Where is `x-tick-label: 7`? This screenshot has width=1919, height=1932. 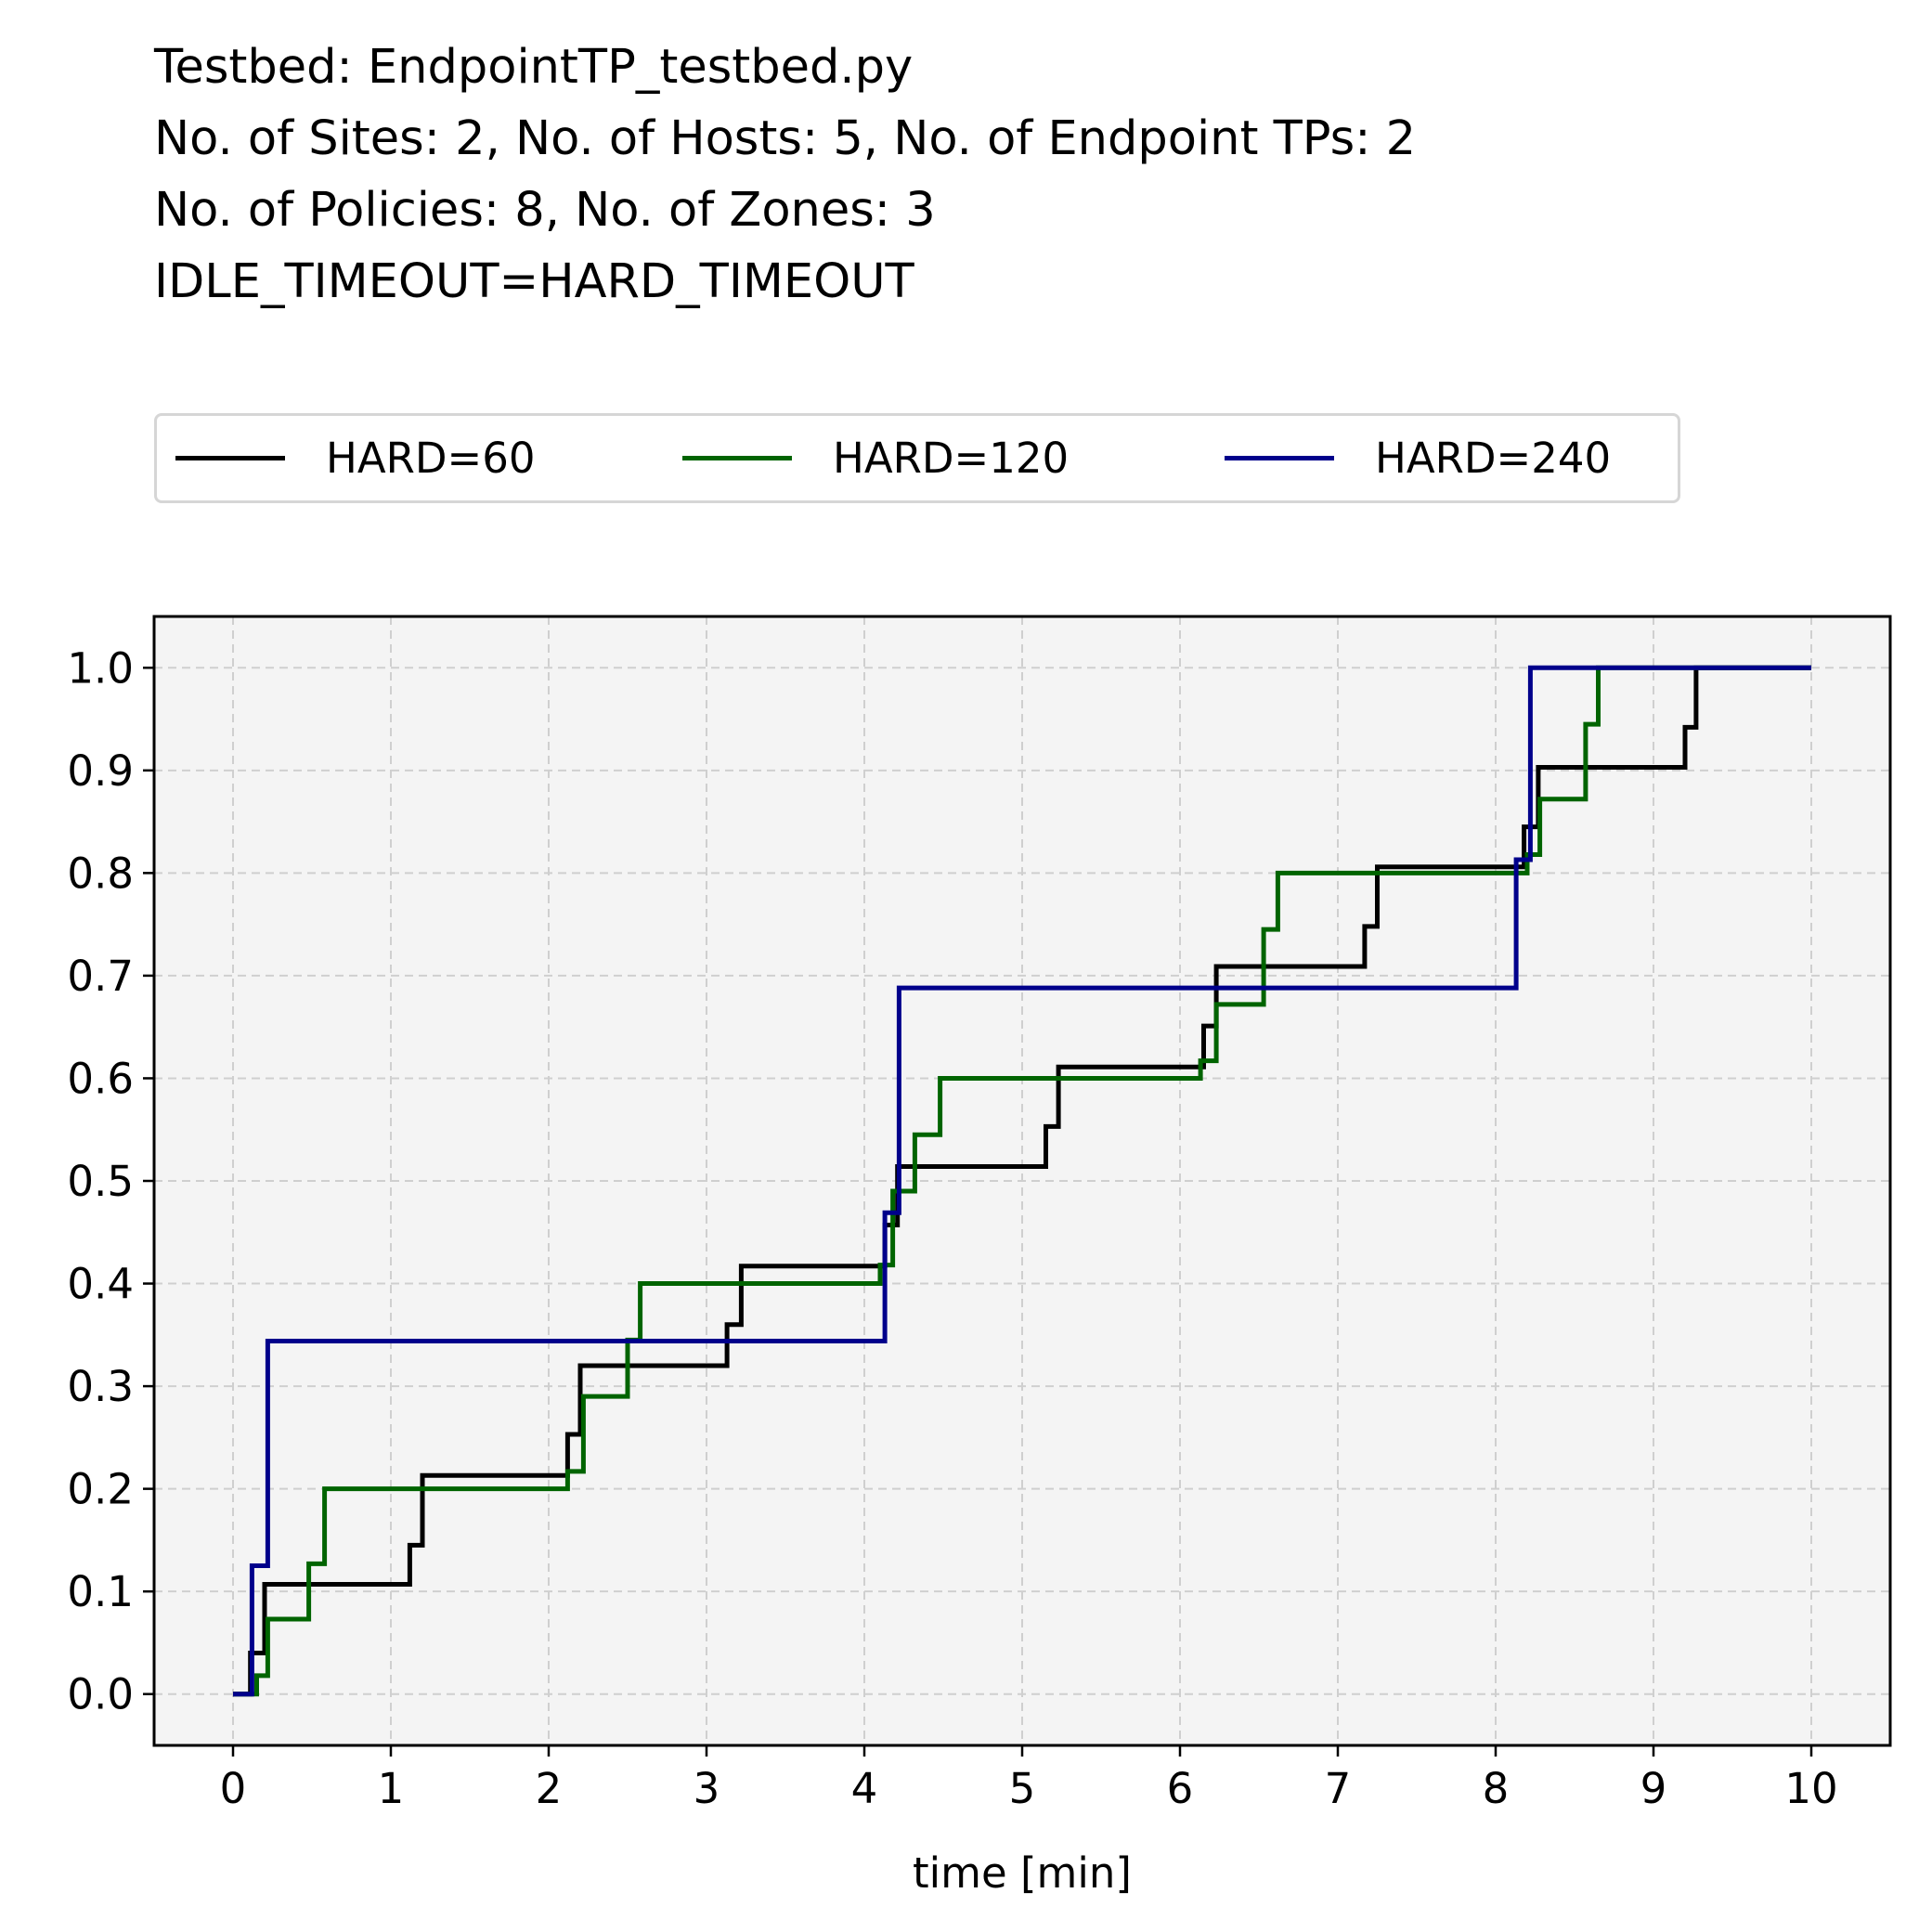
x-tick-label: 7 is located at coordinates (1338, 1788).